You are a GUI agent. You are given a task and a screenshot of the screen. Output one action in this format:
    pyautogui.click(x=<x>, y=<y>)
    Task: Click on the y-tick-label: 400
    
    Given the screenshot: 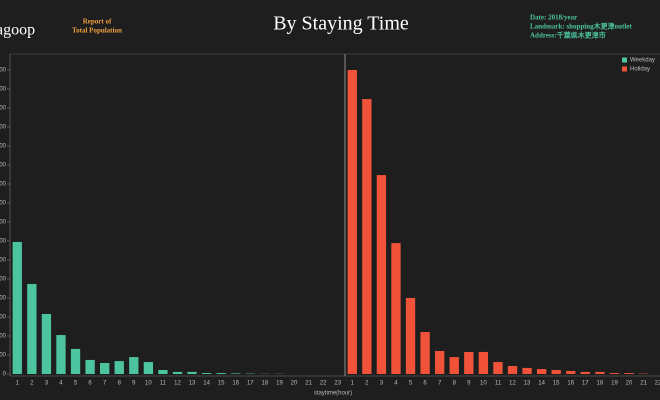 What is the action you would take?
    pyautogui.click(x=3, y=299)
    